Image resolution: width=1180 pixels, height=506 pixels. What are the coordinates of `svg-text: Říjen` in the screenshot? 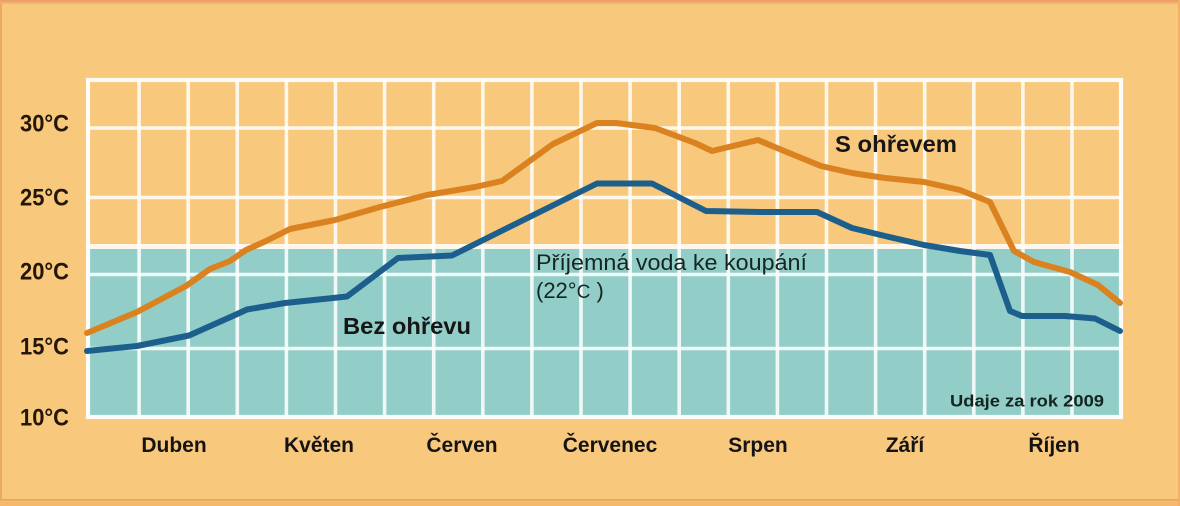 It's located at (1053, 445).